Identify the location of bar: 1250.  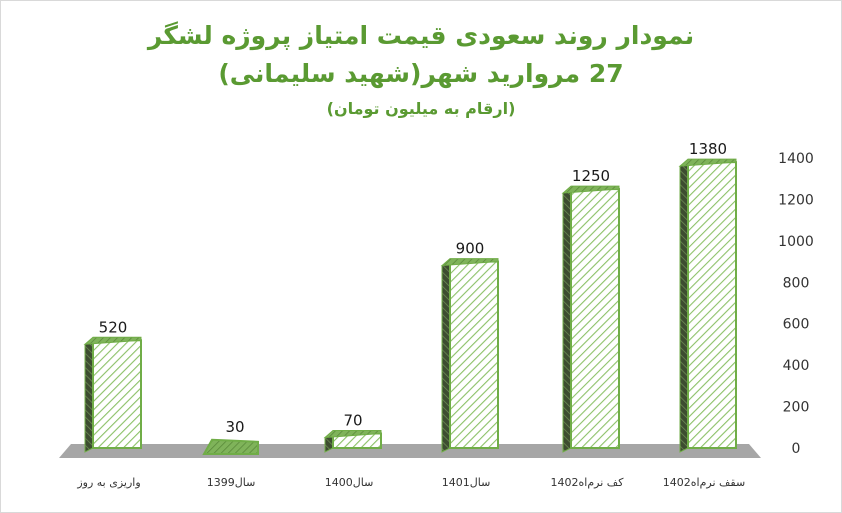
(590, 310).